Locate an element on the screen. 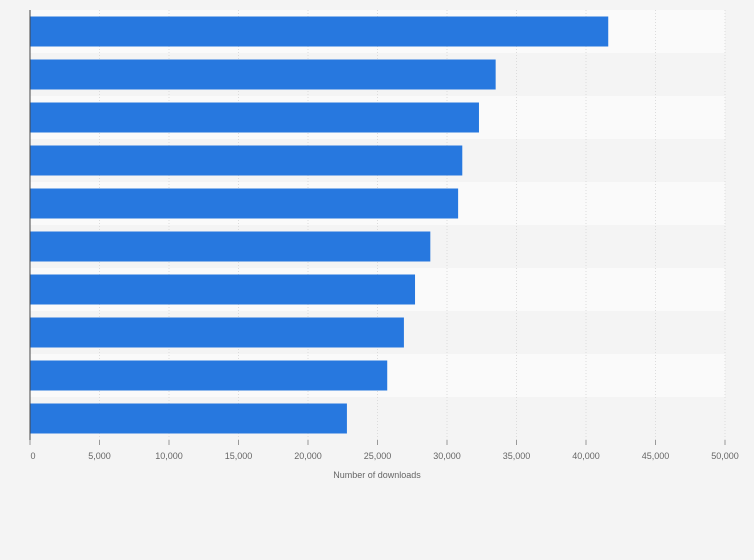  x-tick-label: 15,000 is located at coordinates (239, 456).